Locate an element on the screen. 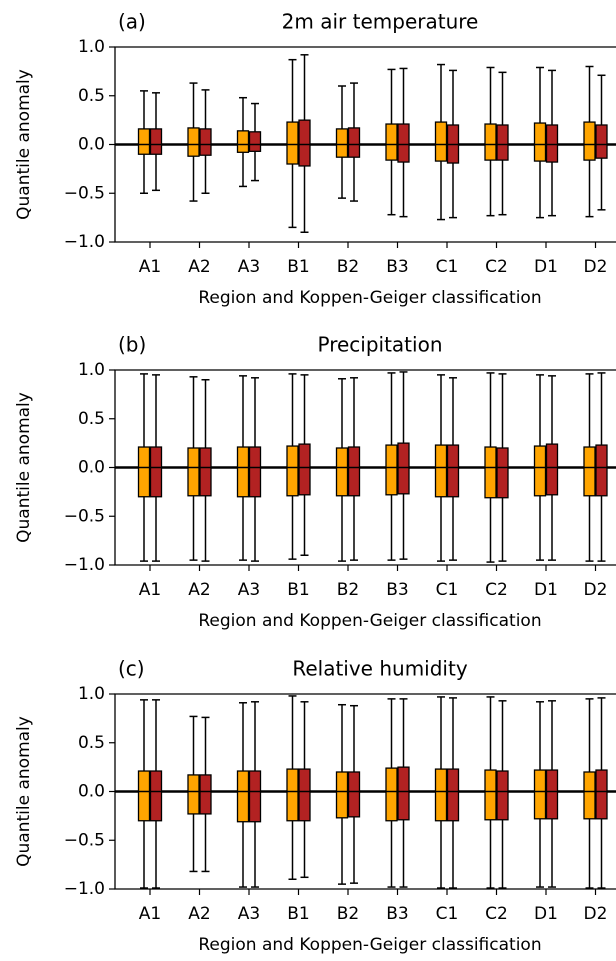 This screenshot has height=961, width=616. panel-label: (a) is located at coordinates (132, 22).